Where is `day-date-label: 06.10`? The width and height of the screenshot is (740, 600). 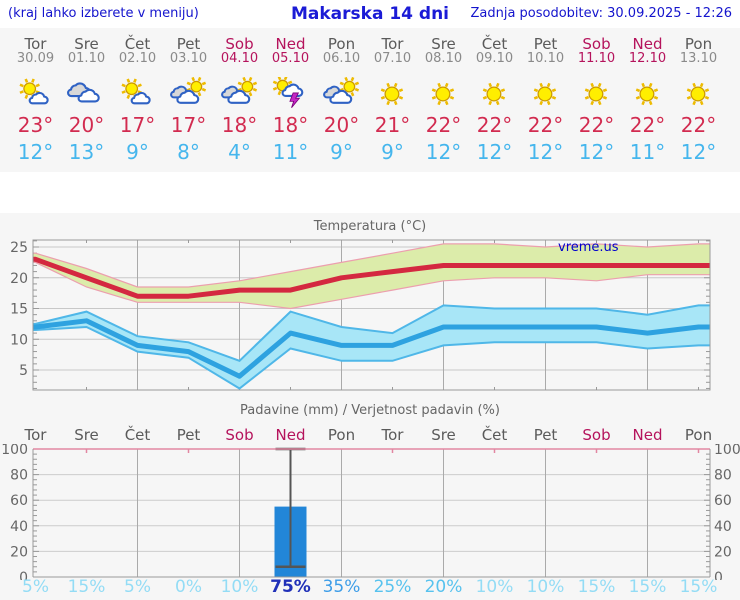
day-date-label: 06.10 is located at coordinates (341, 58).